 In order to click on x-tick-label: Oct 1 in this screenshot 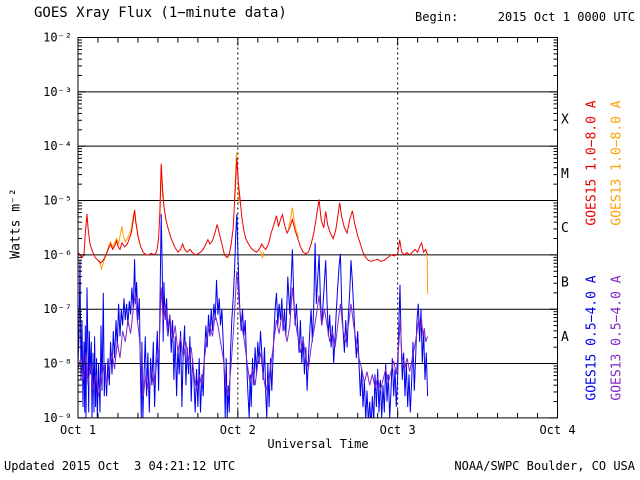, I will do `click(78, 430)`.